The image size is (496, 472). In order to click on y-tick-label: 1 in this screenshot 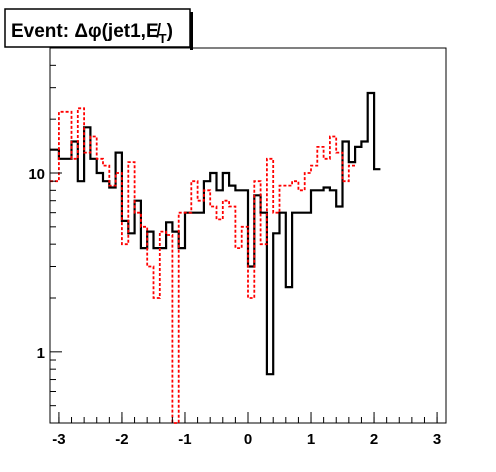, I will do `click(41, 353)`.